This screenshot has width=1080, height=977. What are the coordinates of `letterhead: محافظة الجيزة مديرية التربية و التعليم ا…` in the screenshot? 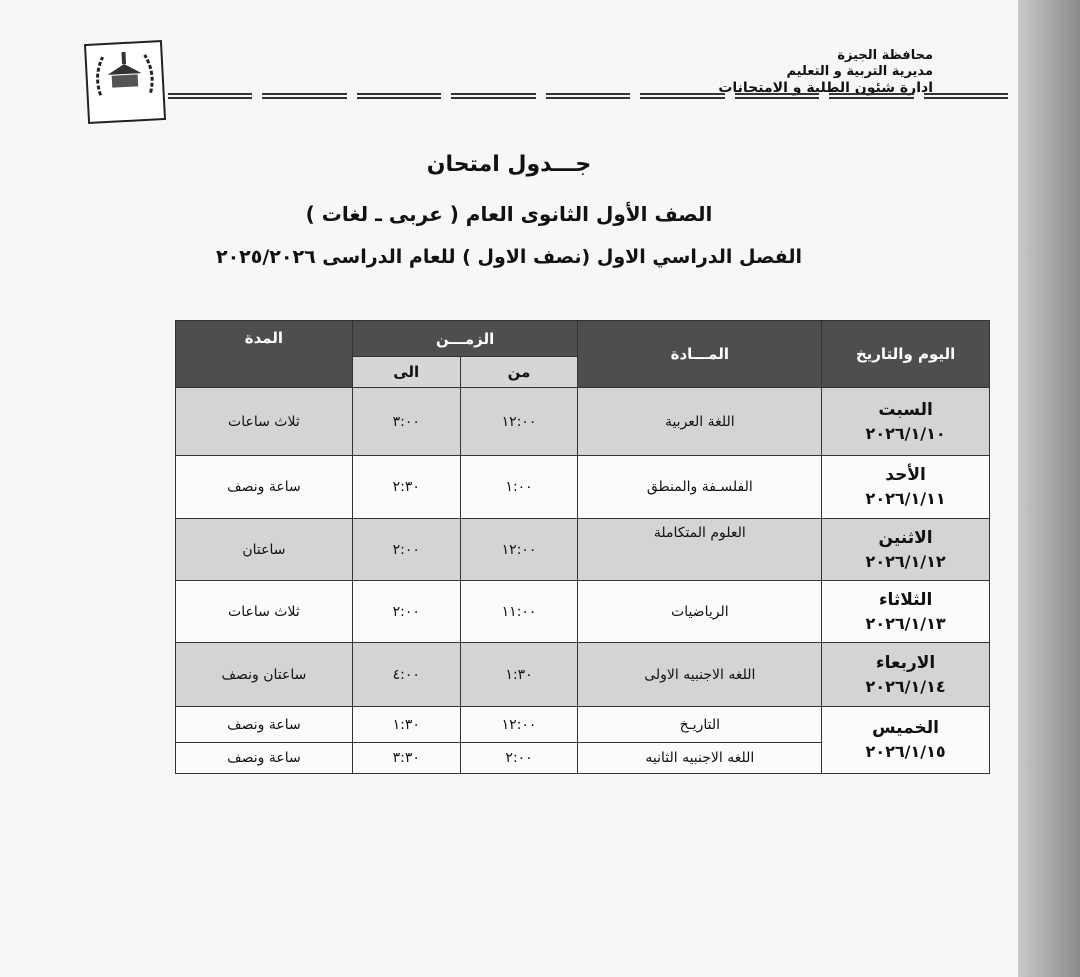 It's located at (825, 72).